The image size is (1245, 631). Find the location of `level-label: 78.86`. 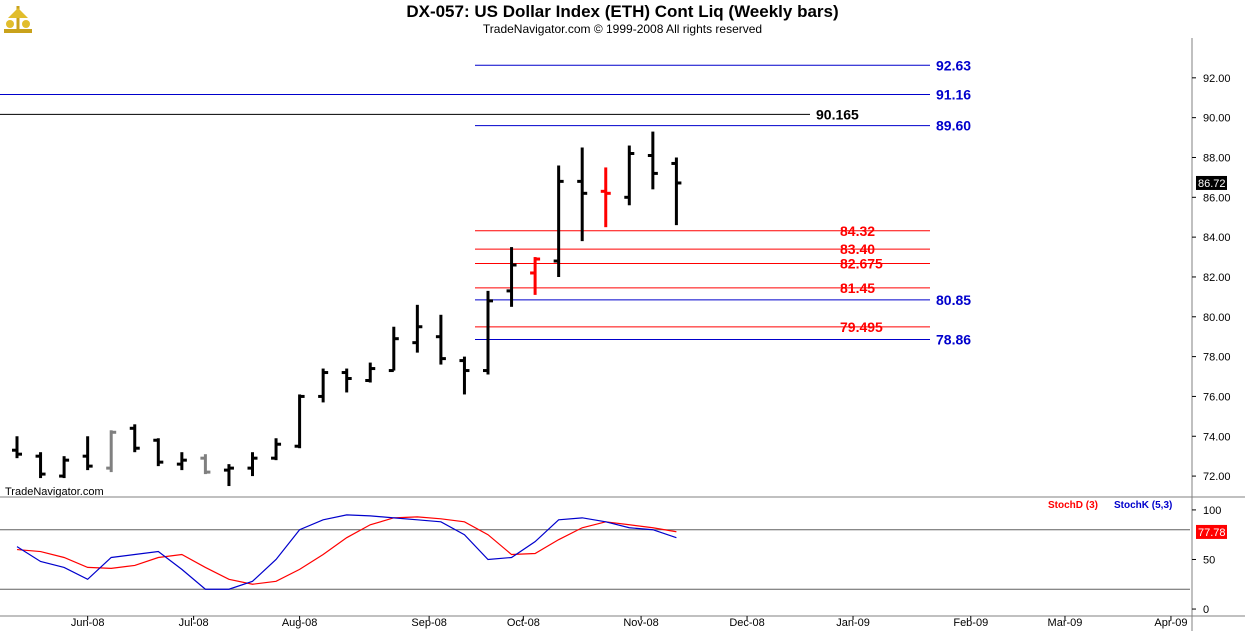

level-label: 78.86 is located at coordinates (953, 339).